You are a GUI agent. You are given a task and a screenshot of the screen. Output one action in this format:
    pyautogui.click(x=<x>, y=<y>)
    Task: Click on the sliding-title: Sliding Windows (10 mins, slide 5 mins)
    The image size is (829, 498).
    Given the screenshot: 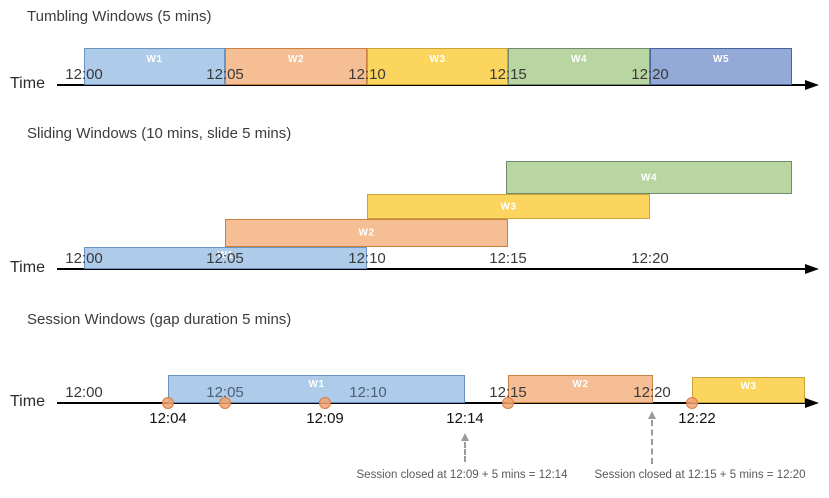 What is the action you would take?
    pyautogui.click(x=159, y=133)
    